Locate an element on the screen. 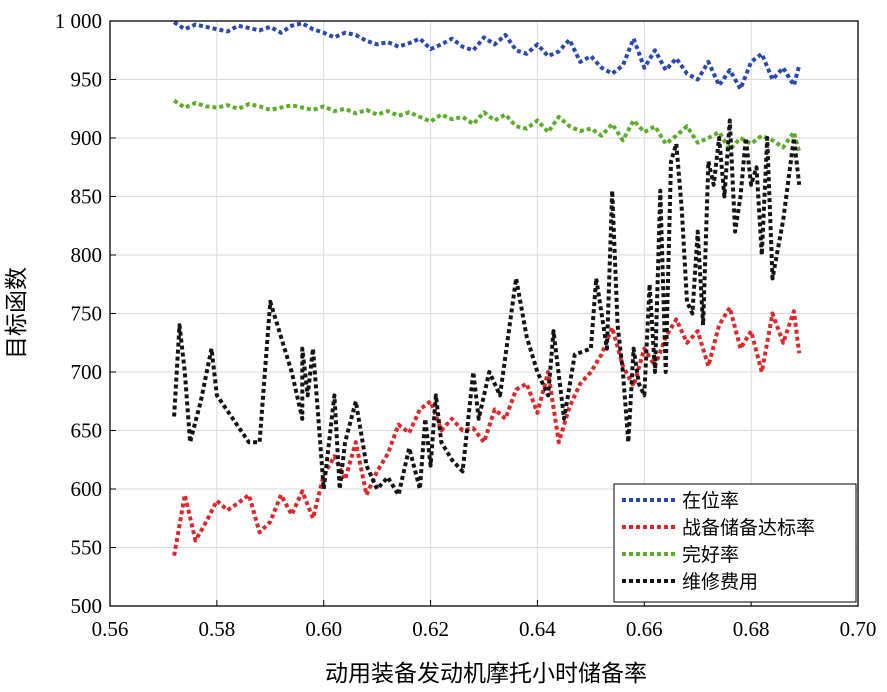  legend-label-1: 在位率 is located at coordinates (710, 501).